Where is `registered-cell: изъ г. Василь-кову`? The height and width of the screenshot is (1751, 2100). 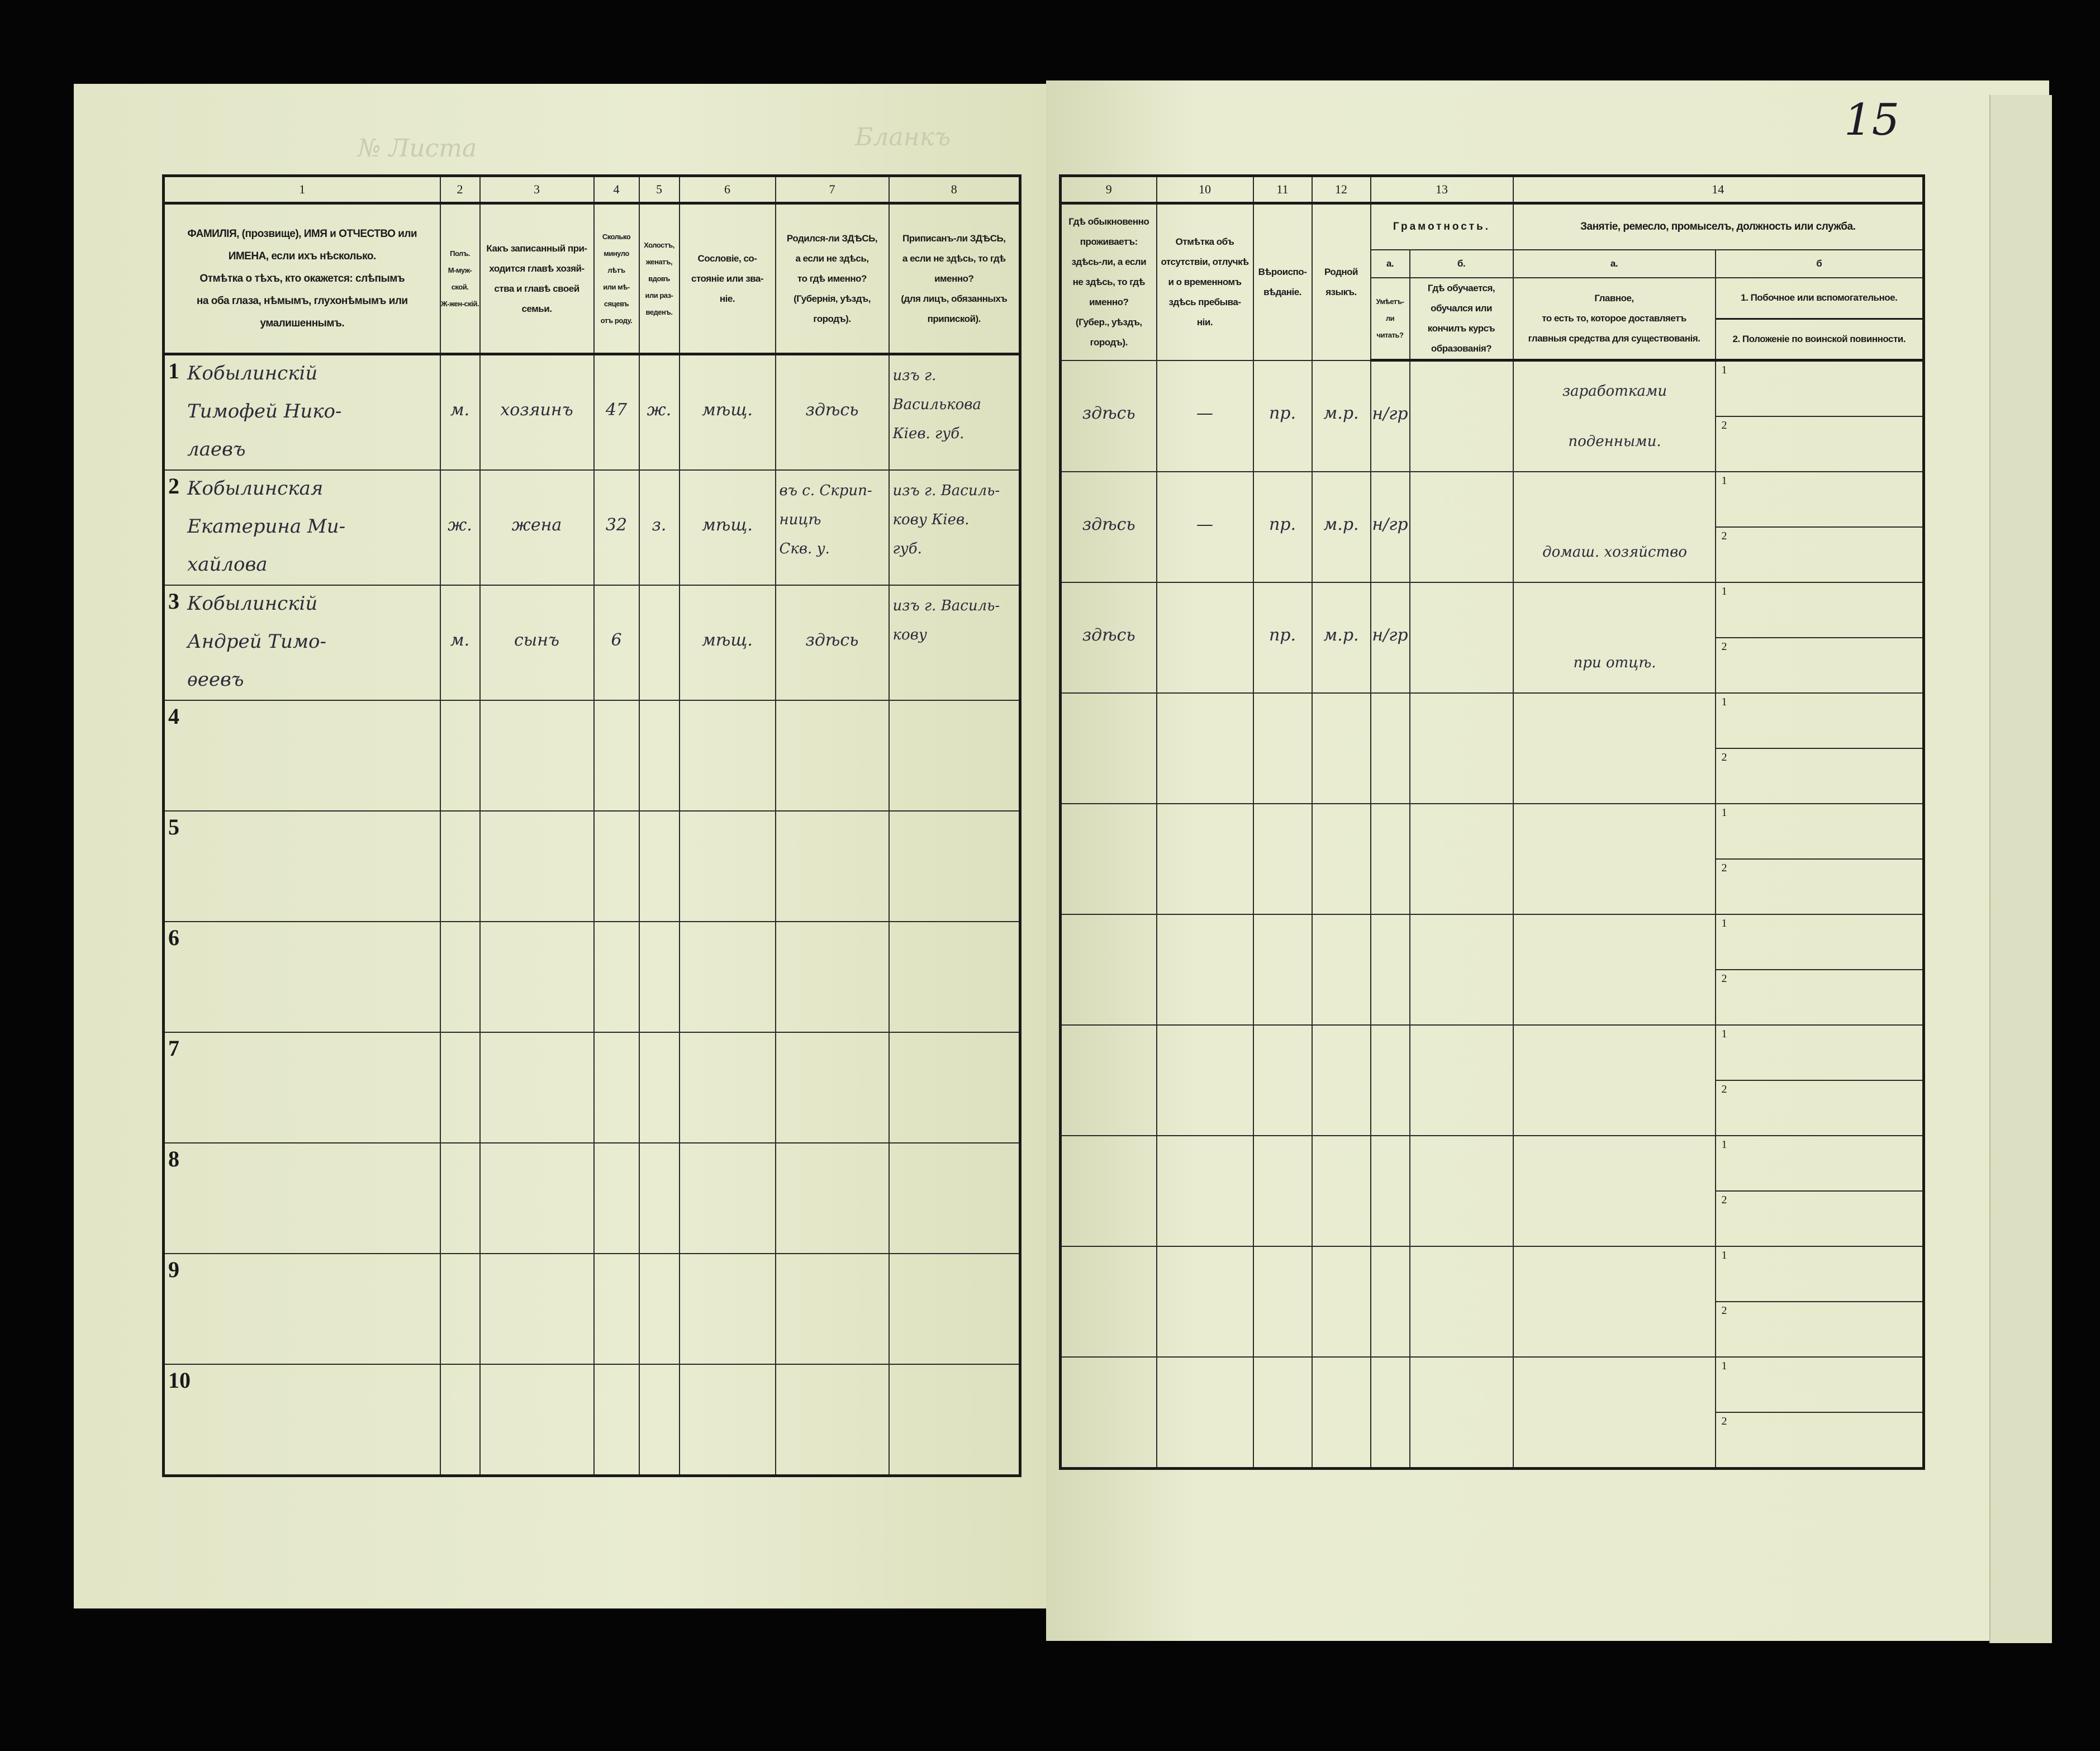
registered-cell: изъ г. Василь-кову is located at coordinates (954, 643).